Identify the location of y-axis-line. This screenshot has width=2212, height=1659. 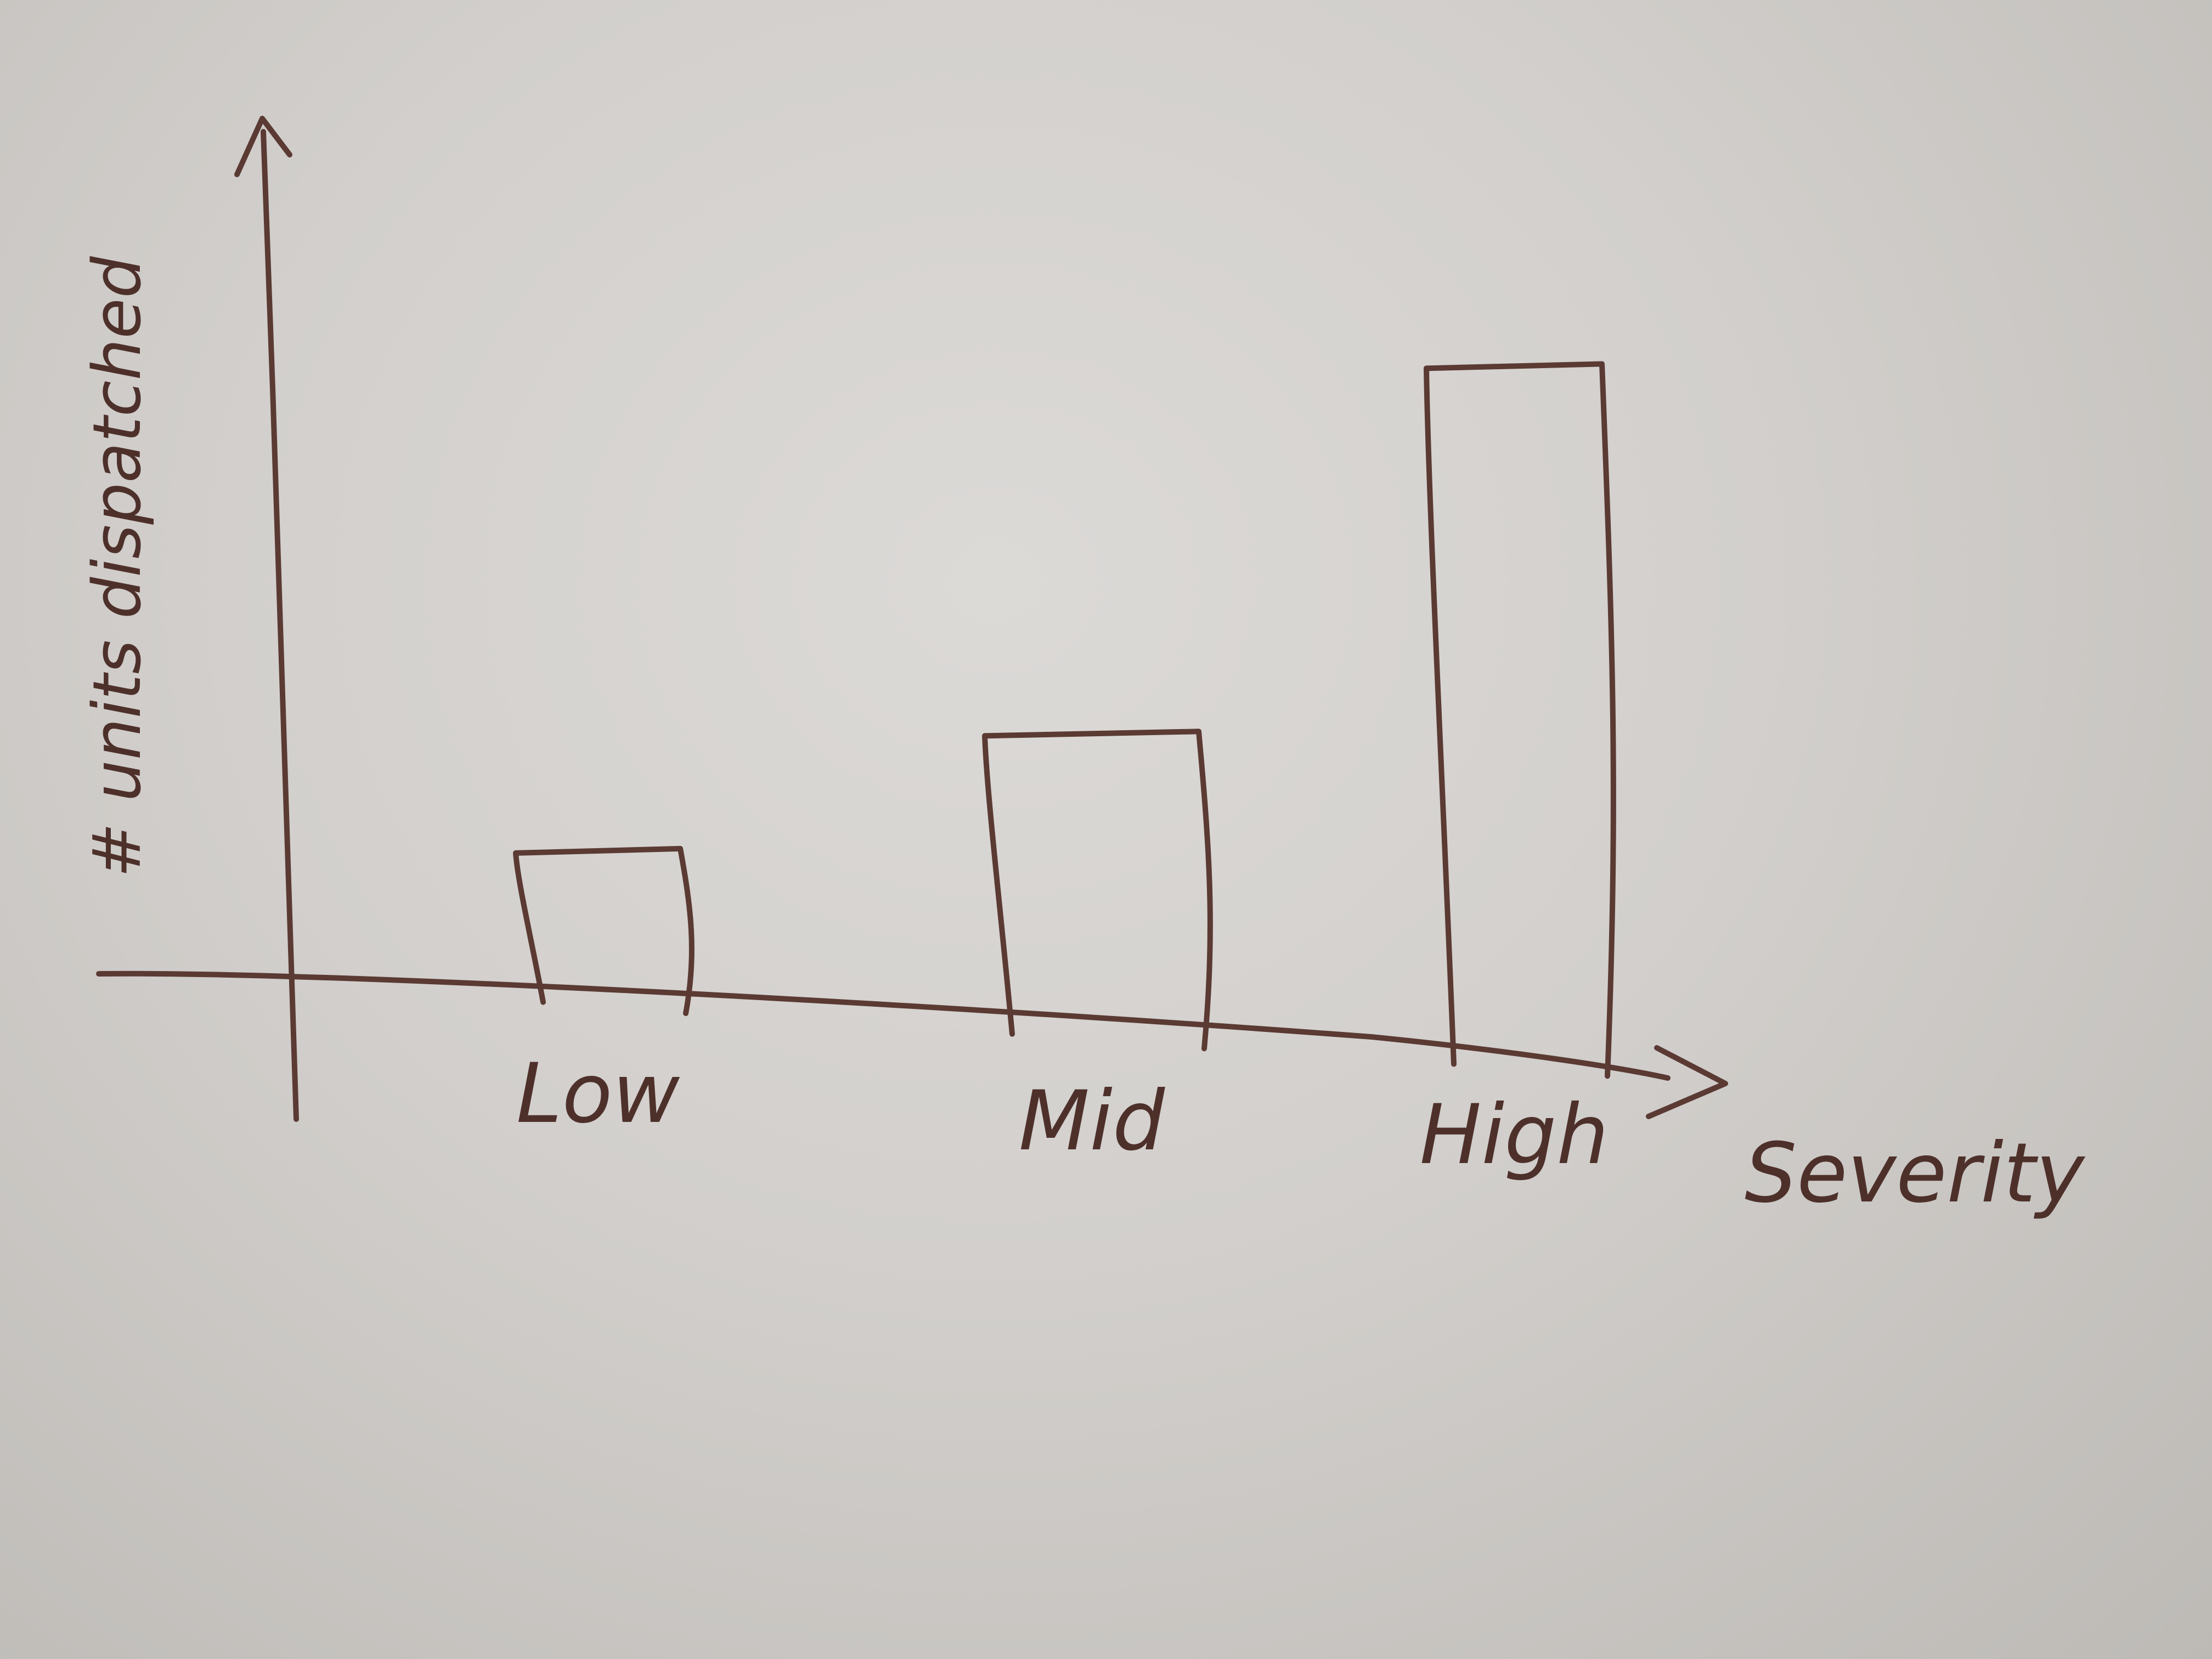
(280, 625).